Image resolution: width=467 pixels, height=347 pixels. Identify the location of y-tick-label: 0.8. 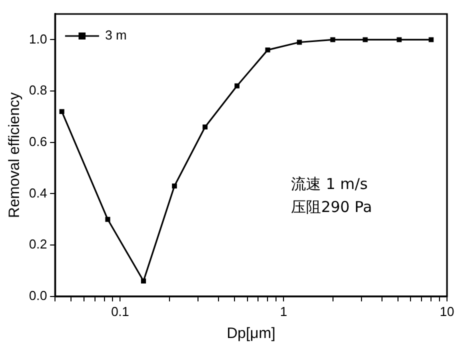
(38, 90).